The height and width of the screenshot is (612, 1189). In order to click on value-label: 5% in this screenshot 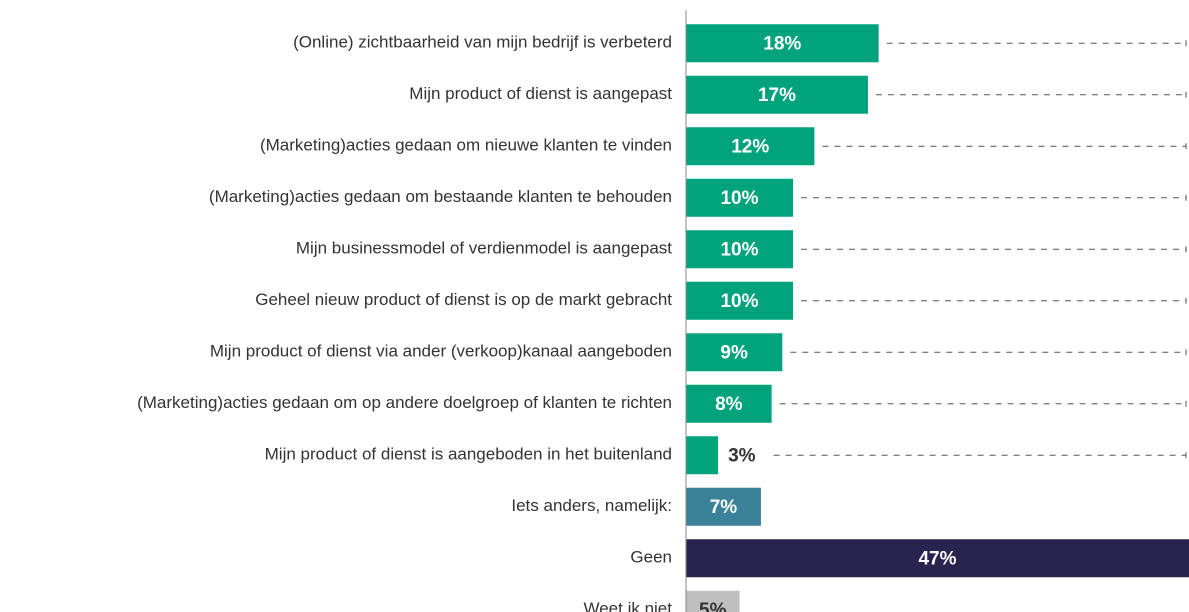, I will do `click(713, 606)`.